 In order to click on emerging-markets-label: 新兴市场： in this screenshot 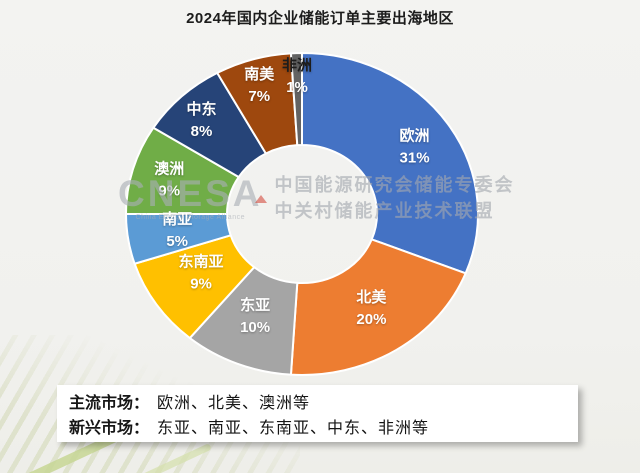, I will do `click(109, 429)`.